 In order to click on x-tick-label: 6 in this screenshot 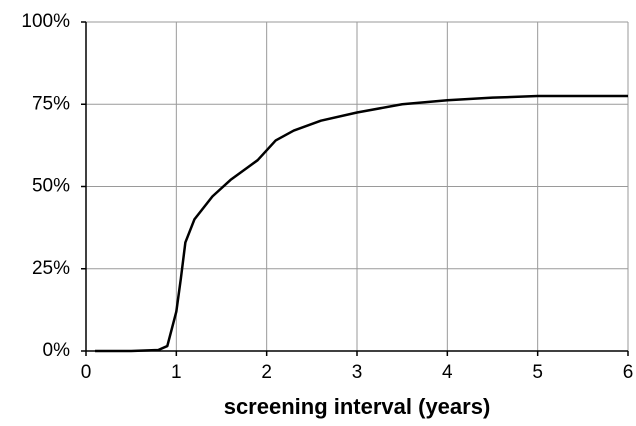, I will do `click(628, 372)`.